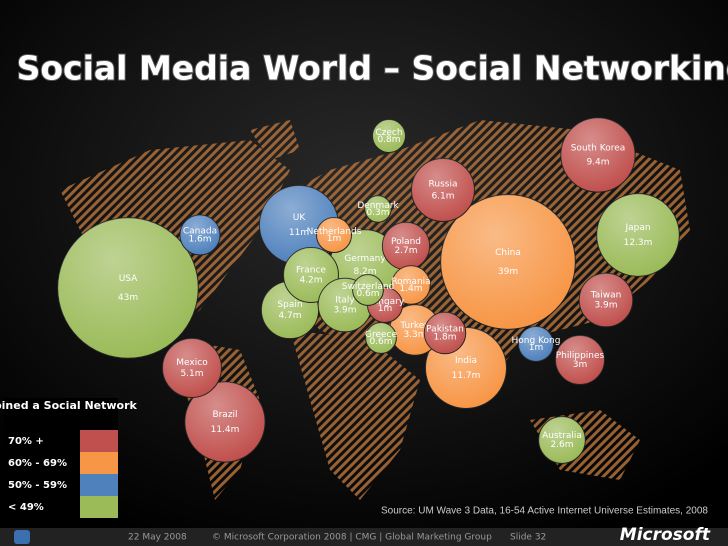  I want to click on footer-date: 22 May 2008, so click(157, 538).